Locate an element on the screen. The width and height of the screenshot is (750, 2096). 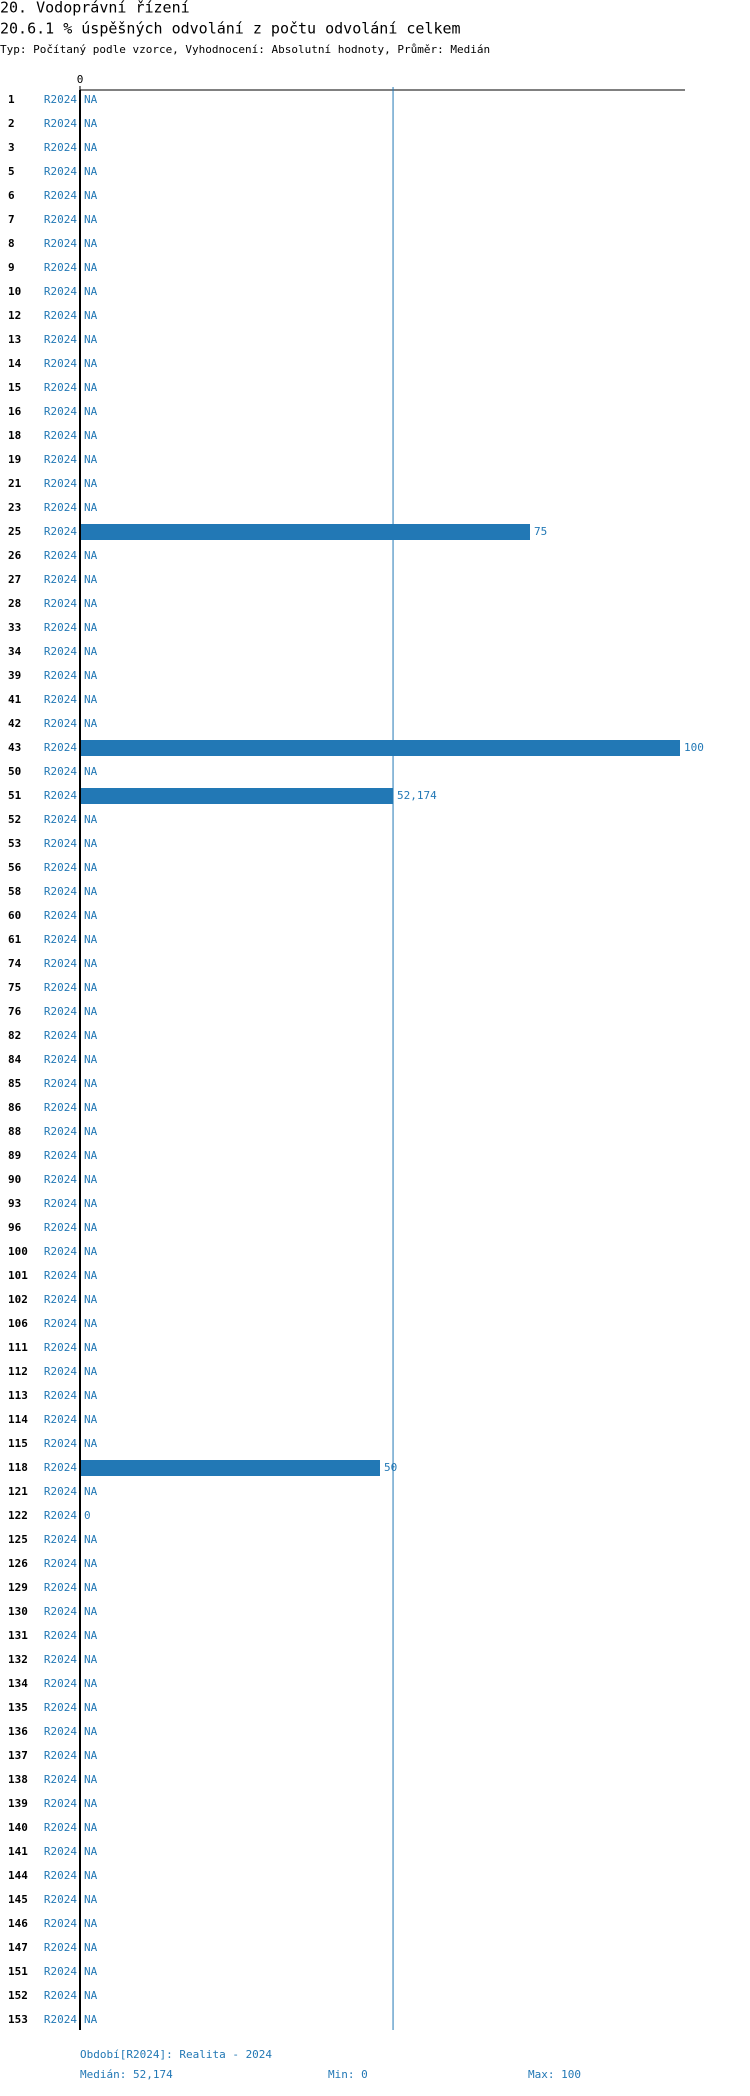
category-label: 25 is located at coordinates (14, 531).